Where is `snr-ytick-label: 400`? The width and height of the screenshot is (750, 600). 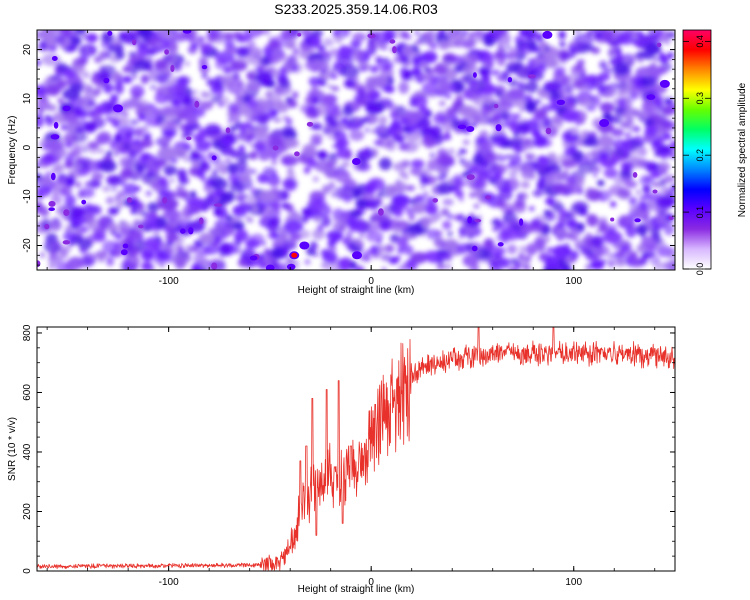
snr-ytick-label: 400 is located at coordinates (27, 451).